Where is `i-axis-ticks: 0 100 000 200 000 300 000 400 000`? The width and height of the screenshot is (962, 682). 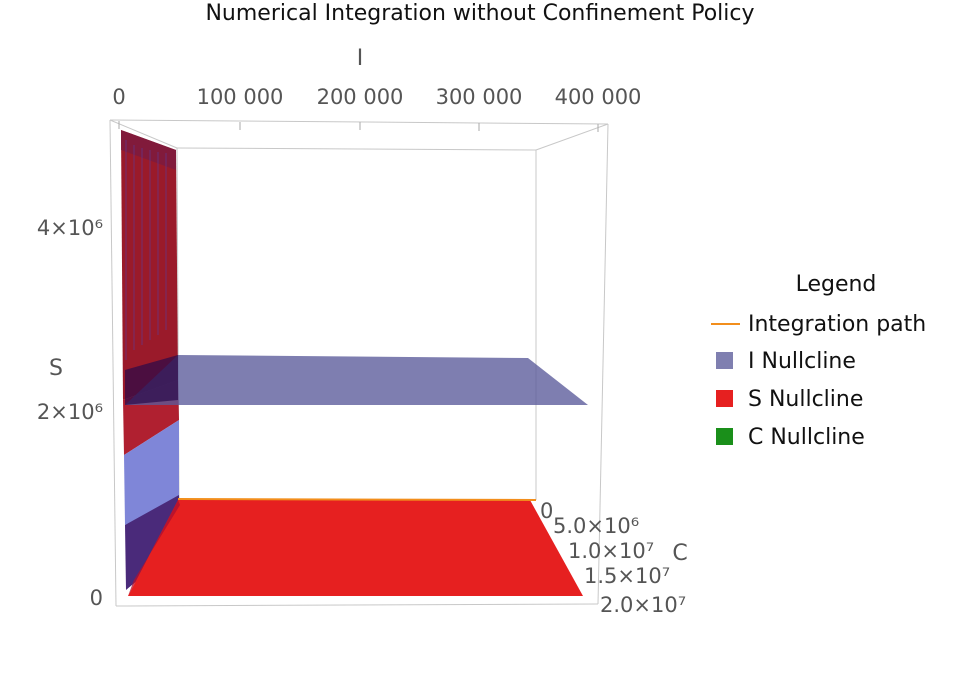 i-axis-ticks: 0 100 000 200 000 300 000 400 000 is located at coordinates (376, 97).